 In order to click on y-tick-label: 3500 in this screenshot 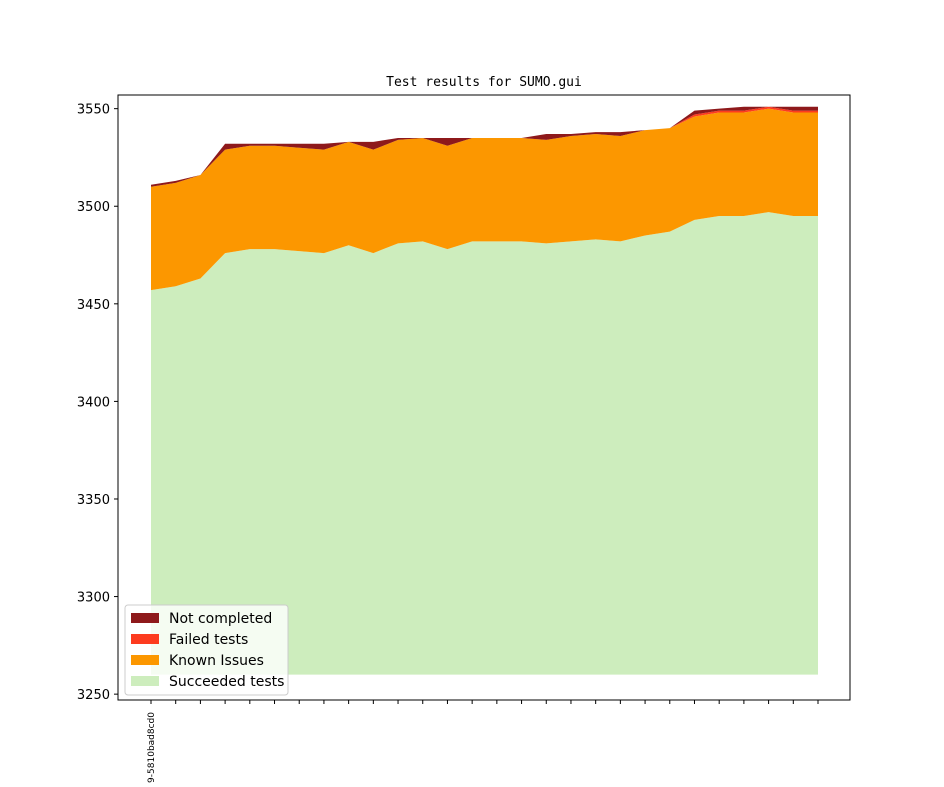, I will do `click(93, 207)`.